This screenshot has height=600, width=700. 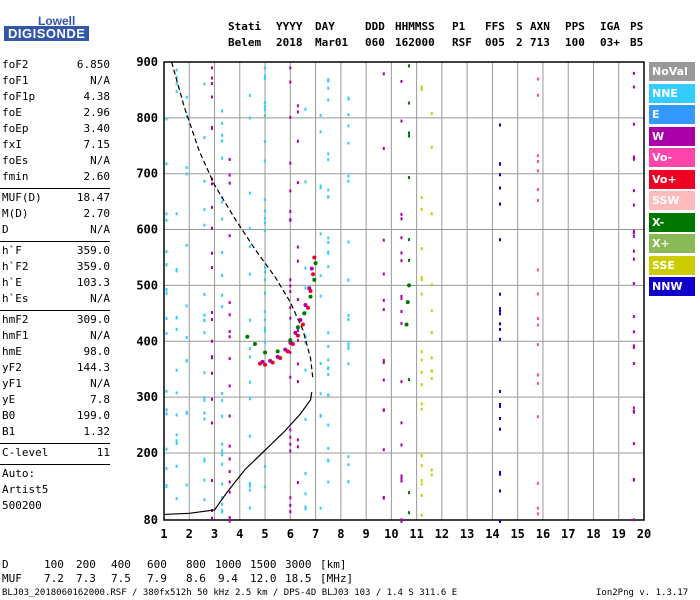 What do you see at coordinates (575, 42) in the screenshot?
I see `header-field: 100` at bounding box center [575, 42].